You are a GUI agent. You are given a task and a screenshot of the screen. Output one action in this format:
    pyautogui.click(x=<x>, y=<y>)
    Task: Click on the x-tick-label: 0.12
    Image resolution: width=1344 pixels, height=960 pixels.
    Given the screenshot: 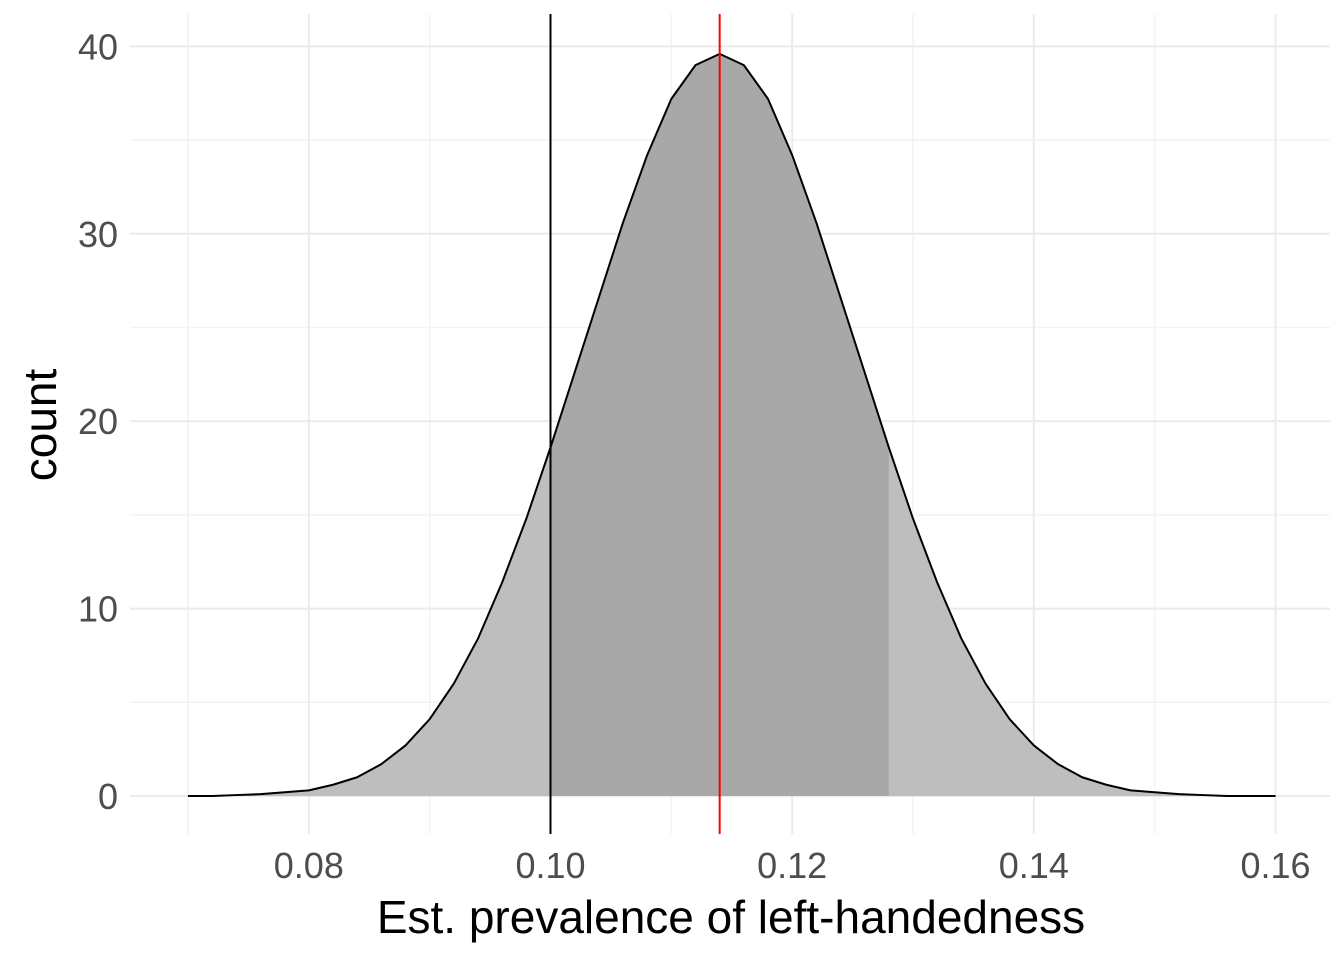 What is the action you would take?
    pyautogui.click(x=792, y=865)
    